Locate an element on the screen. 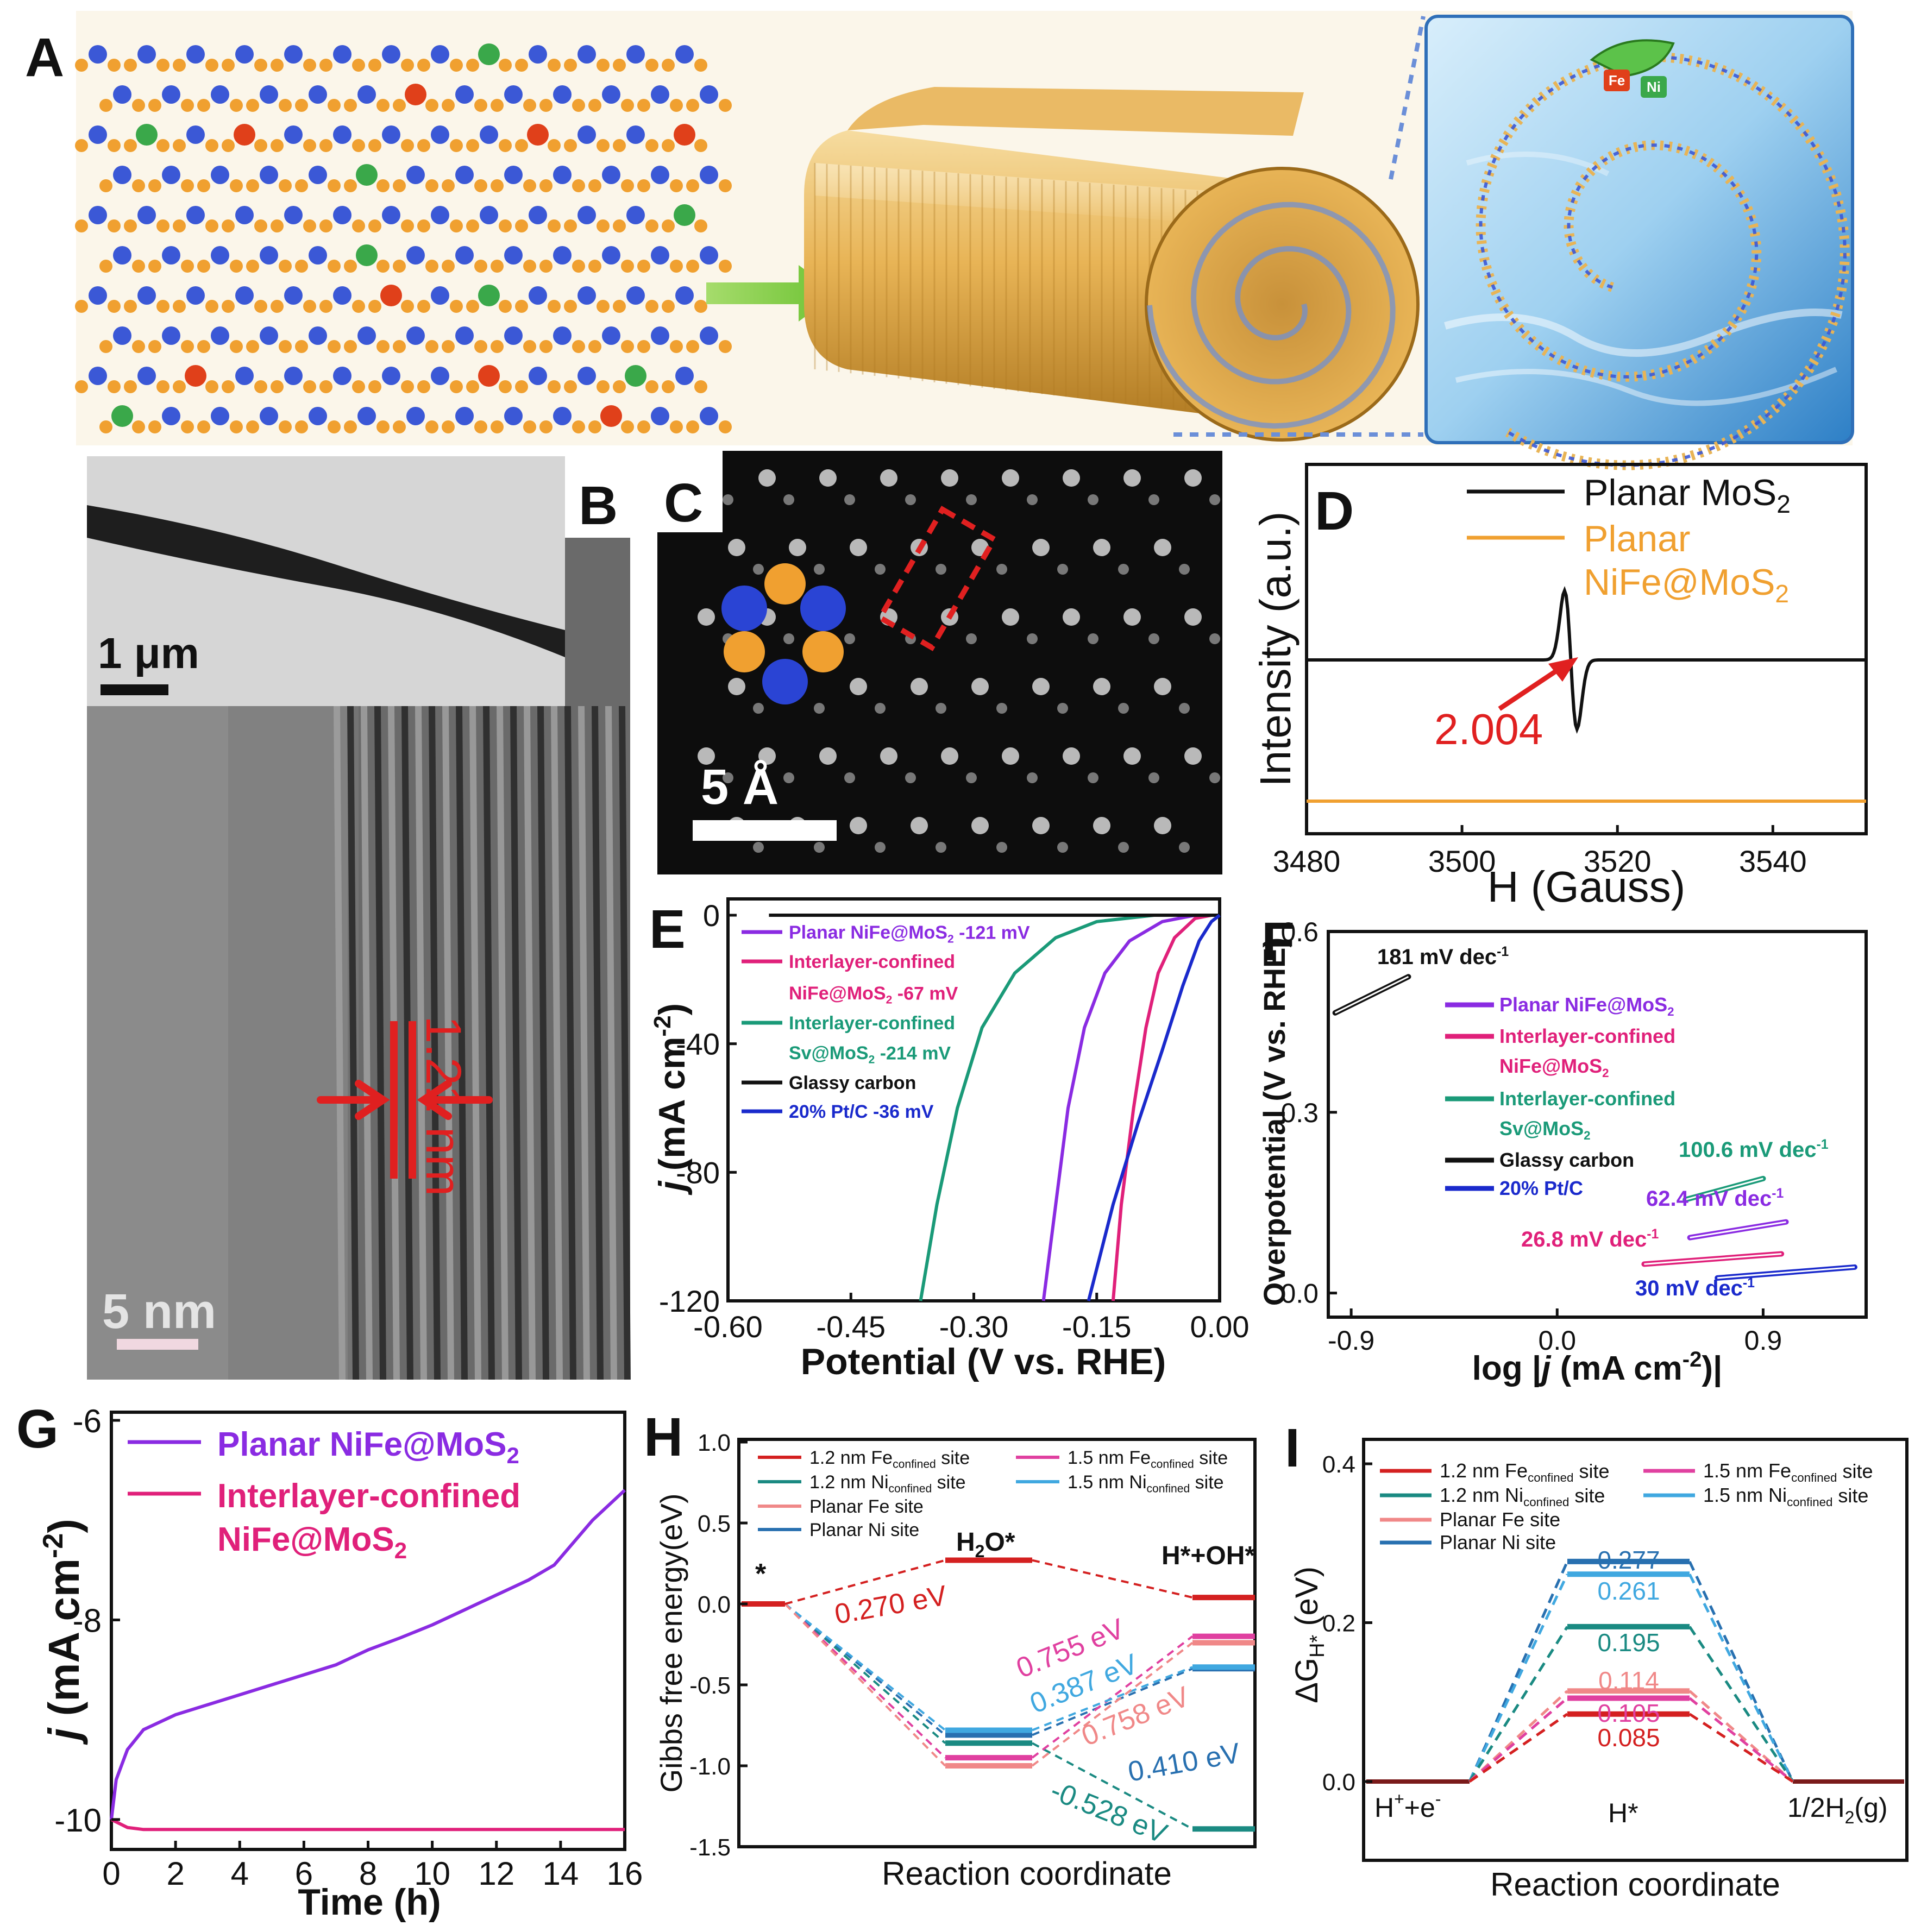  panel-b: B 1 μm 1.21 nm 5 nm is located at coordinates (359, 918).